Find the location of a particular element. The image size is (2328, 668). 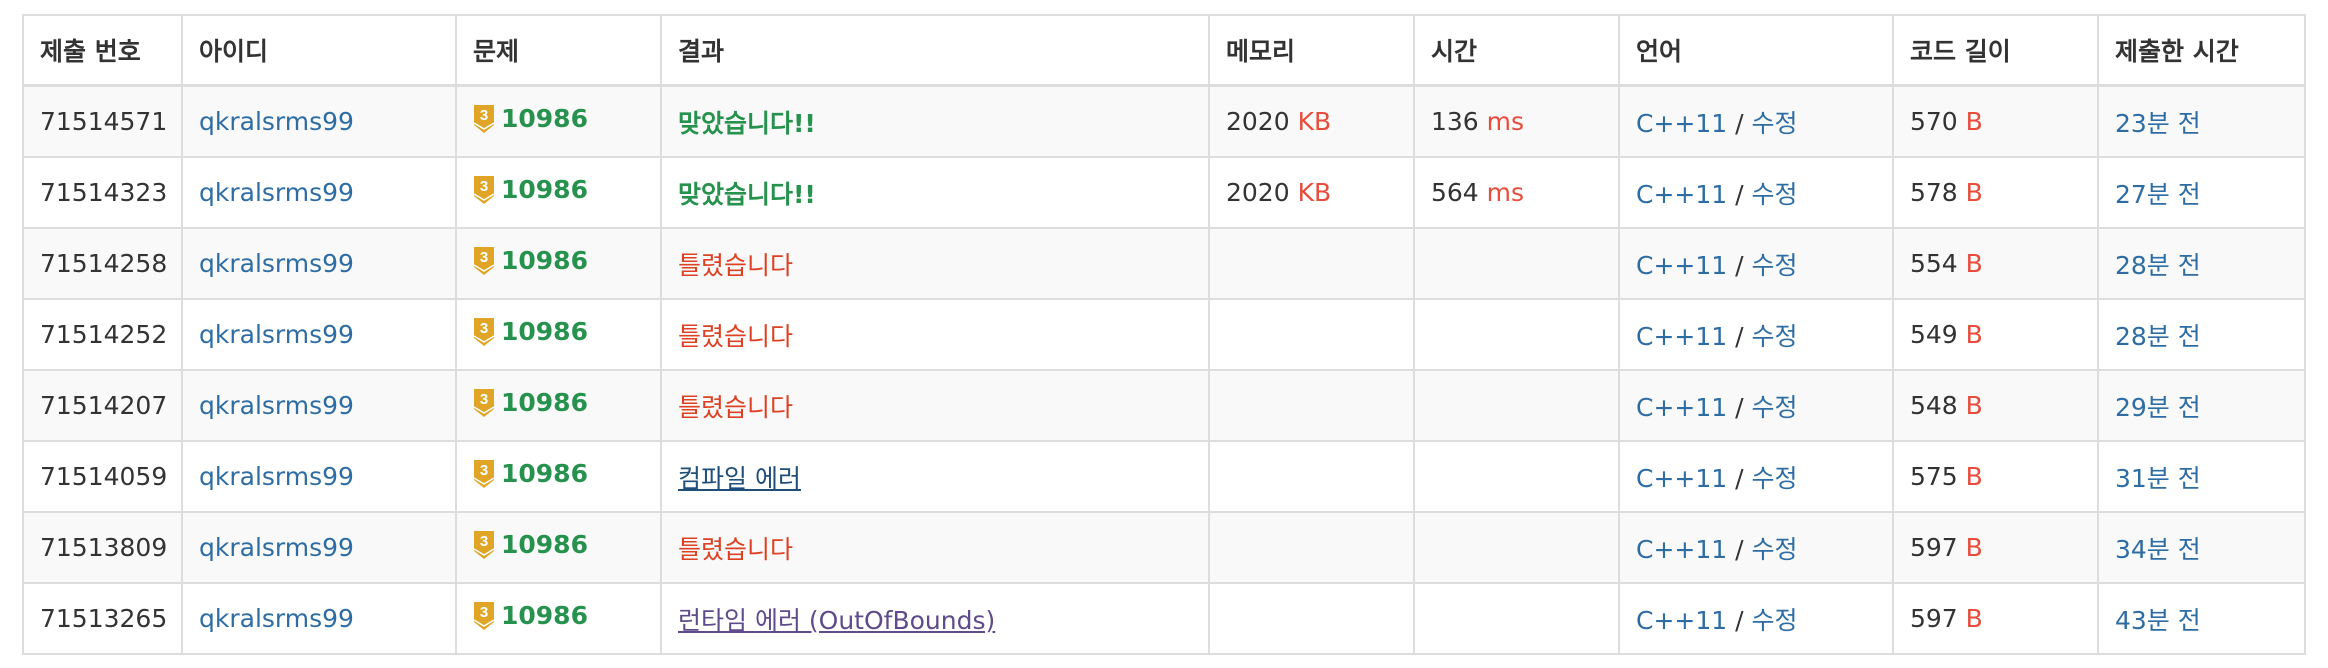

table-header: 제출 번호 아이디 문제 결과 메모리 시간 언어 코드 길이 제출한 시간 is located at coordinates (1164, 50).